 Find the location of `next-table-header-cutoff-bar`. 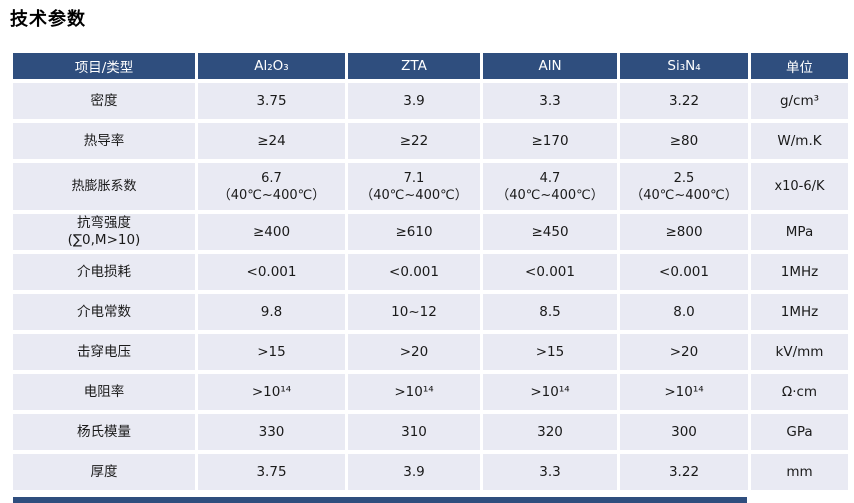

next-table-header-cutoff-bar is located at coordinates (380, 500).